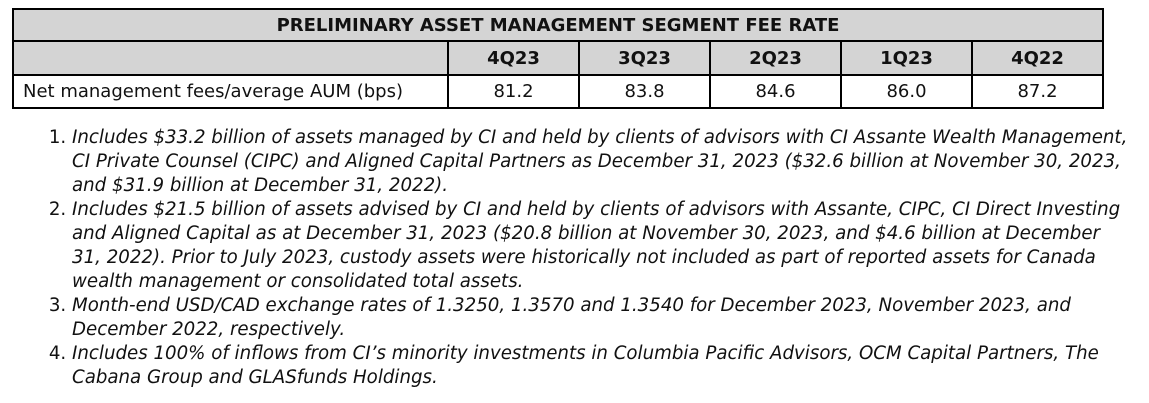 Image resolution: width=1149 pixels, height=403 pixels. What do you see at coordinates (513, 58) in the screenshot?
I see `column-header: 4Q23` at bounding box center [513, 58].